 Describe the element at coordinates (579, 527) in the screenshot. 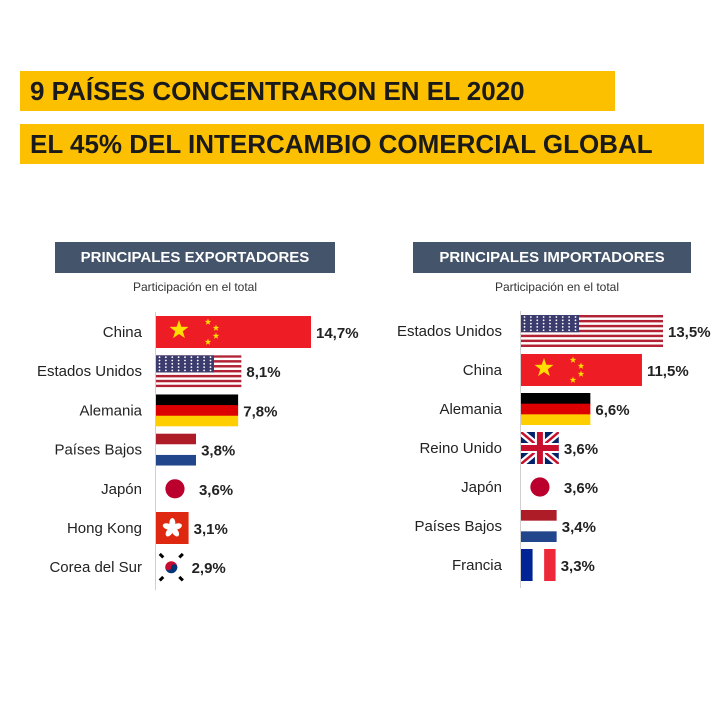

I see `value-label: 3,4%` at that location.